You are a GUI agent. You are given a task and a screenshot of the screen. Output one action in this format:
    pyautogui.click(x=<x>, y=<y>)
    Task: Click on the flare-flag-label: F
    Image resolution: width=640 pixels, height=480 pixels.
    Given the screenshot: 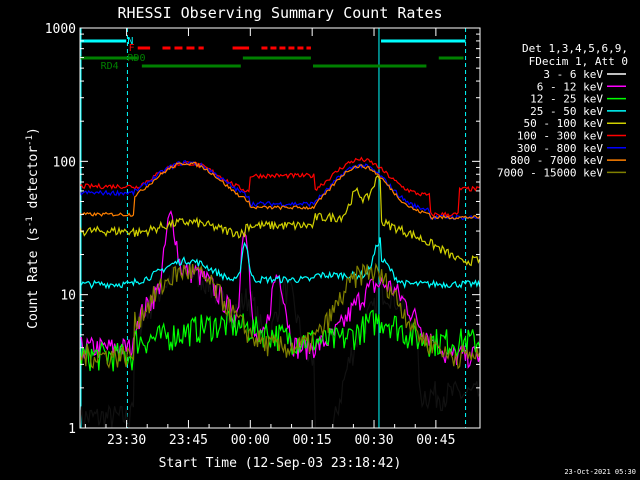 What is the action you would take?
    pyautogui.click(x=132, y=48)
    